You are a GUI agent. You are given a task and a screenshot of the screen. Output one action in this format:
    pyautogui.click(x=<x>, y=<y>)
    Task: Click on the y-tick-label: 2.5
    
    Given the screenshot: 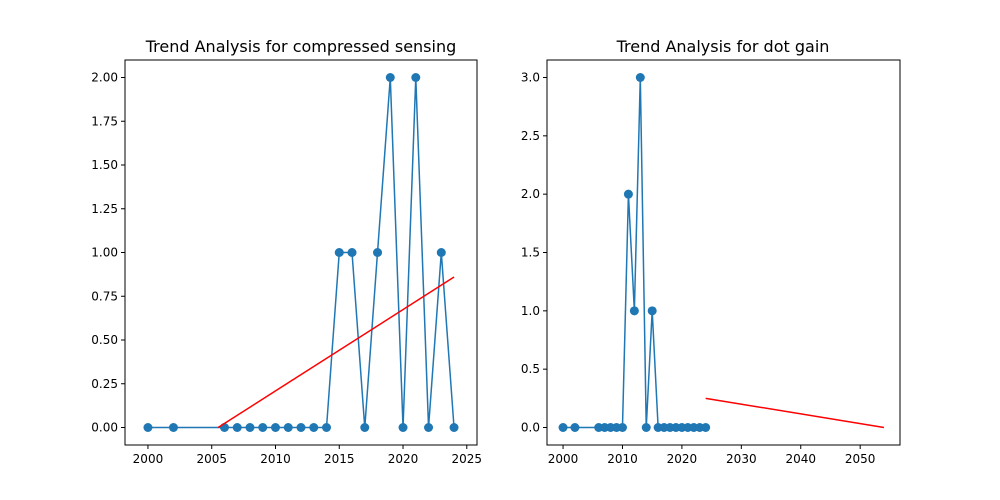 What is the action you would take?
    pyautogui.click(x=530, y=136)
    